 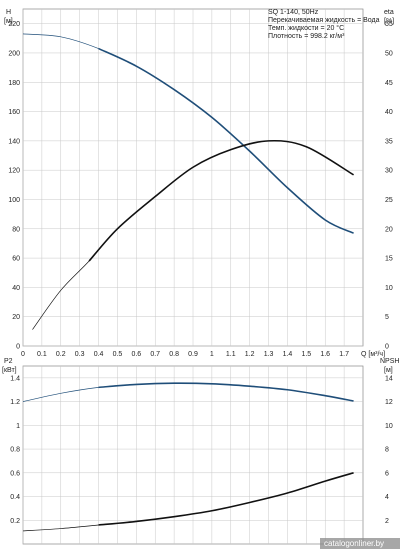 I want to click on watermark-text: catalogonliner.by, so click(x=354, y=543).